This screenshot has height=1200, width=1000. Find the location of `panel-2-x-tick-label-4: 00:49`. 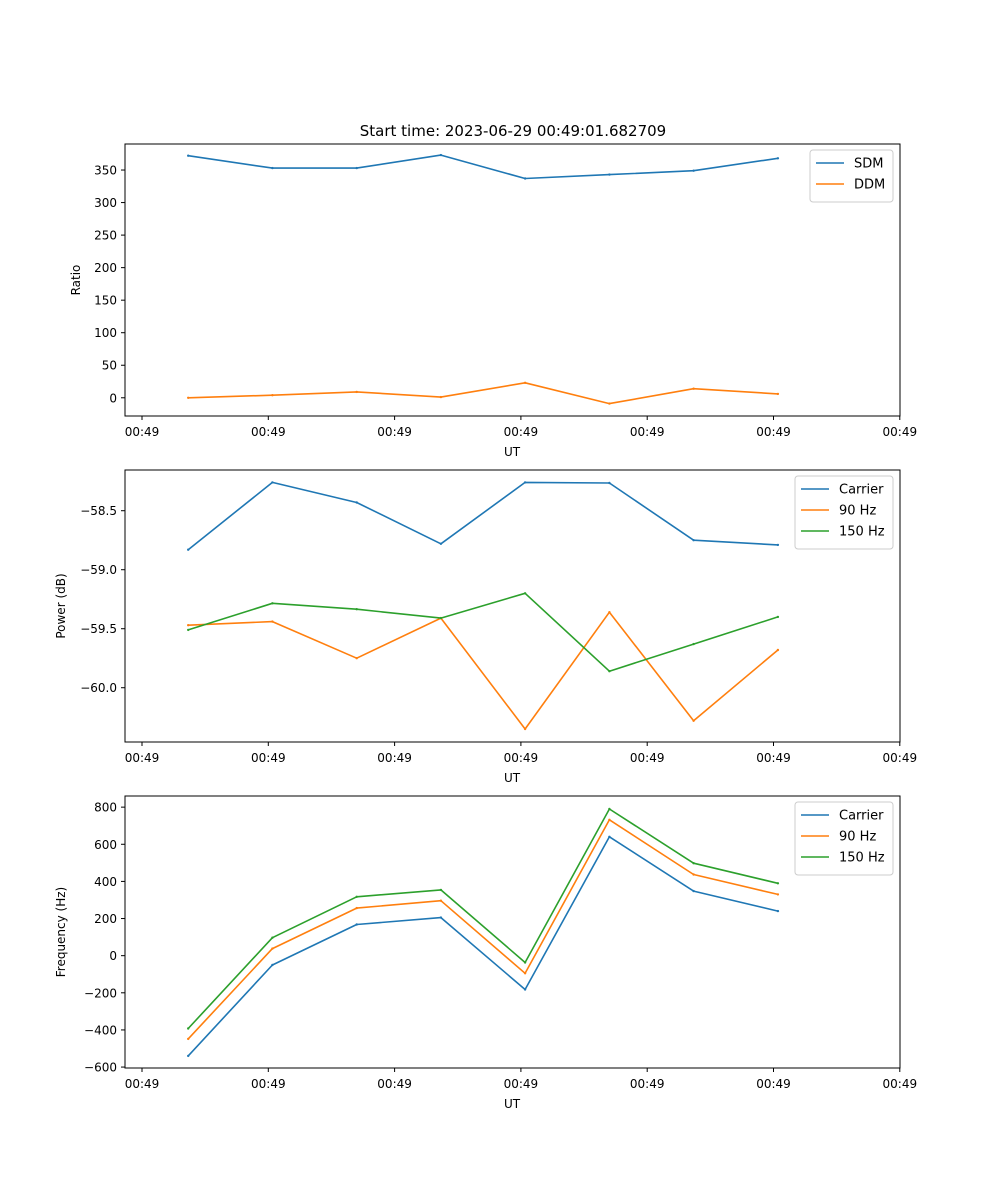

panel-2-x-tick-label-4: 00:49 is located at coordinates (521, 758).